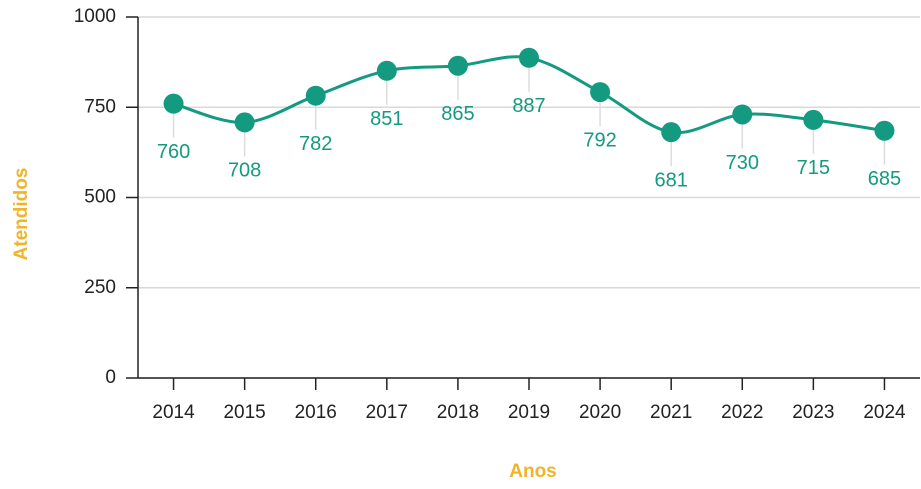 This screenshot has height=489, width=921. What do you see at coordinates (533, 471) in the screenshot?
I see `x-axis-title: Anos` at bounding box center [533, 471].